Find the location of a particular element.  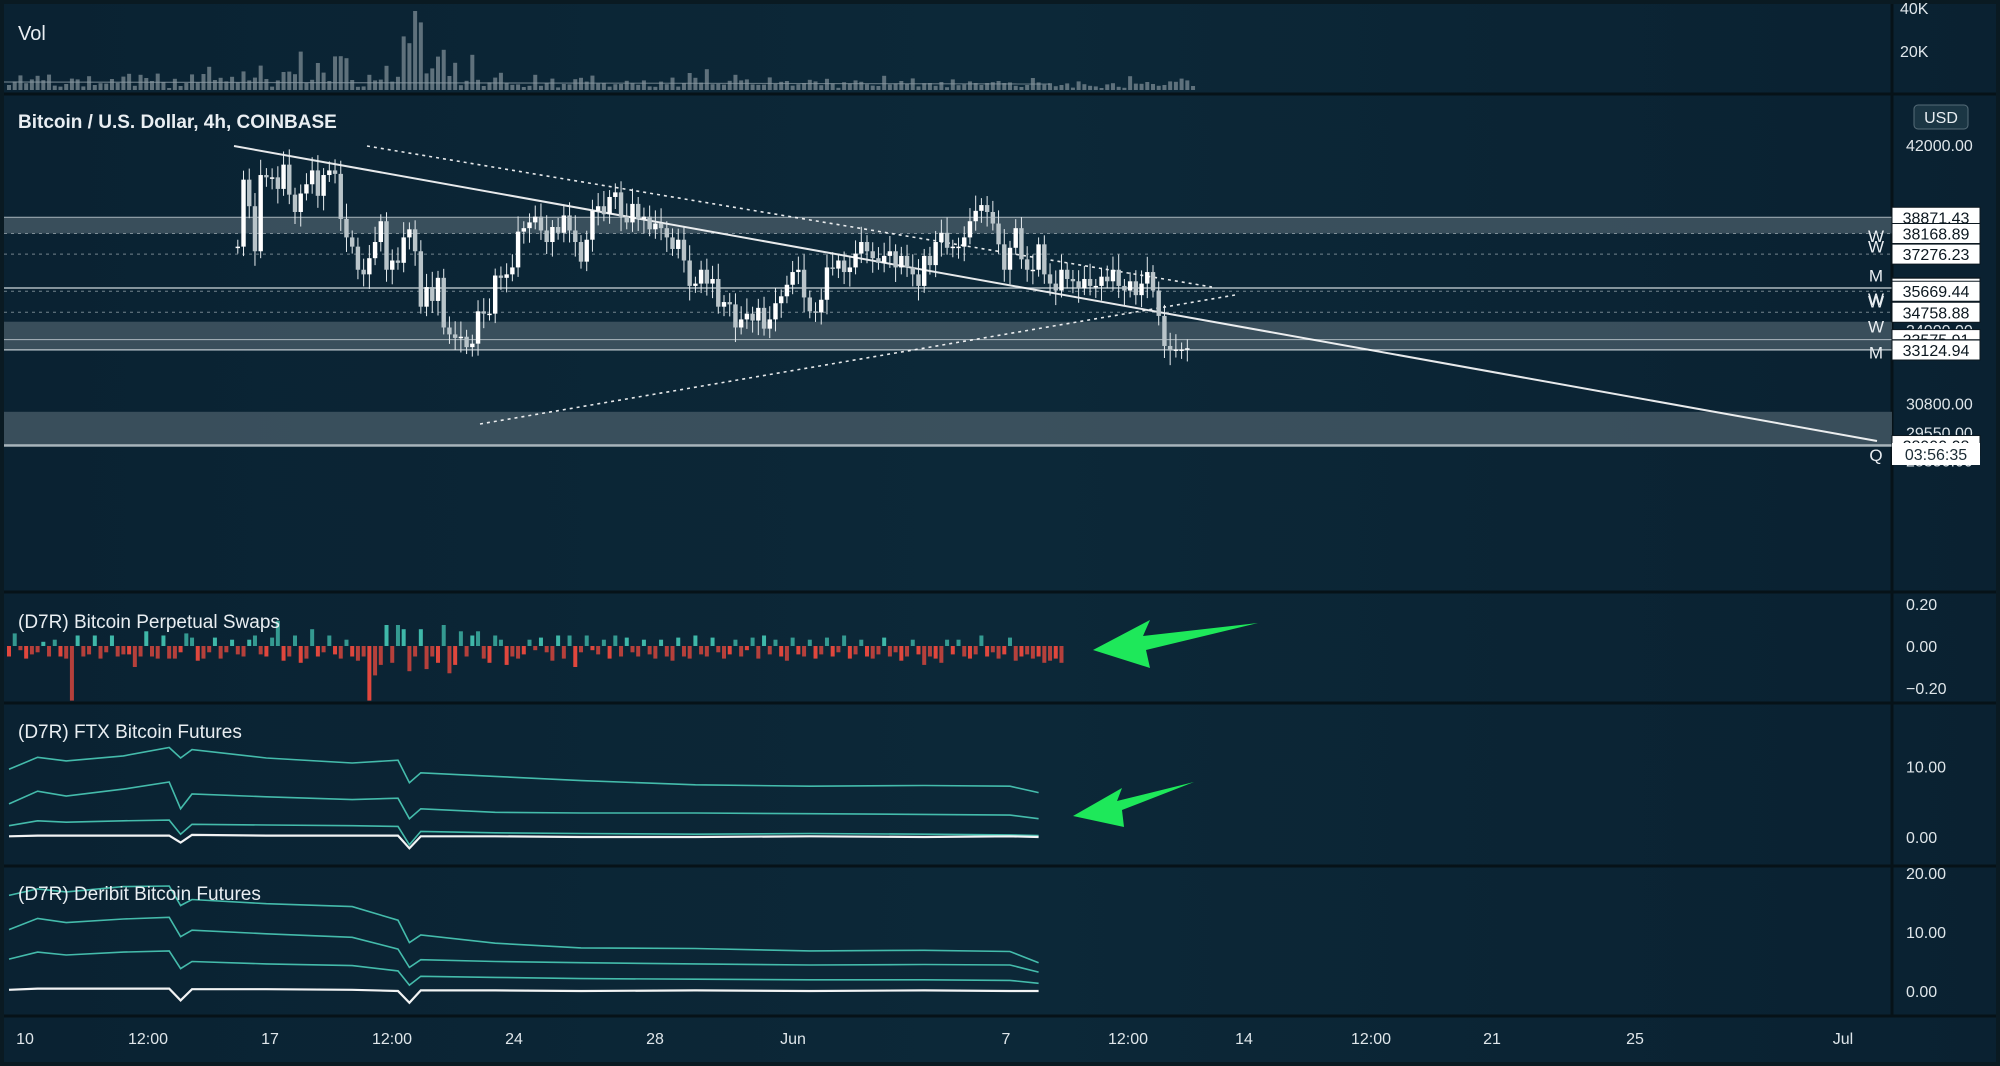

currency-badge: USD is located at coordinates (1941, 117).